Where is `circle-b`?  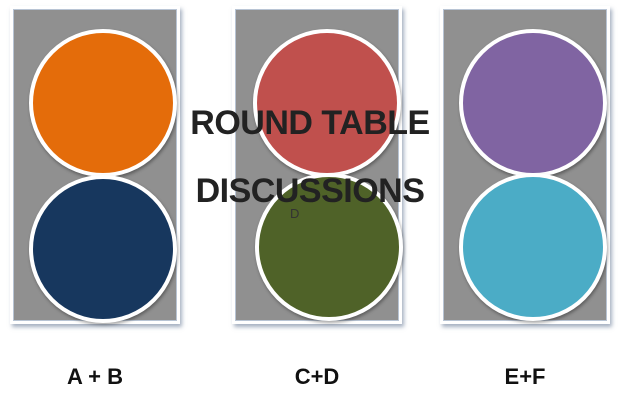 circle-b is located at coordinates (103, 249).